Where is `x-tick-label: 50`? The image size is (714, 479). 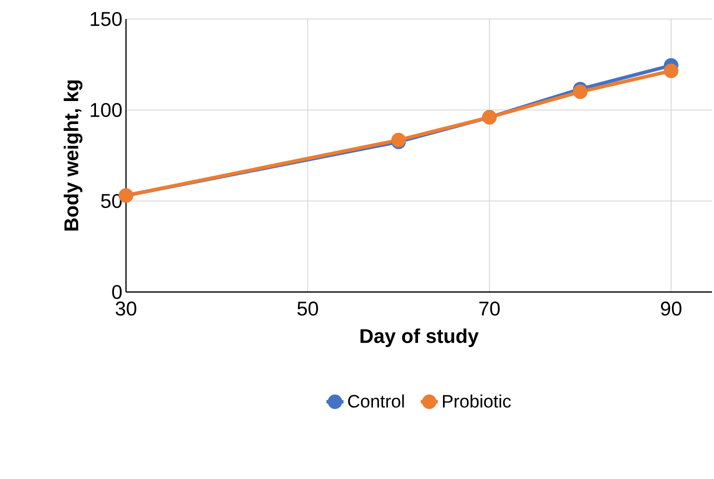 x-tick-label: 50 is located at coordinates (307, 309).